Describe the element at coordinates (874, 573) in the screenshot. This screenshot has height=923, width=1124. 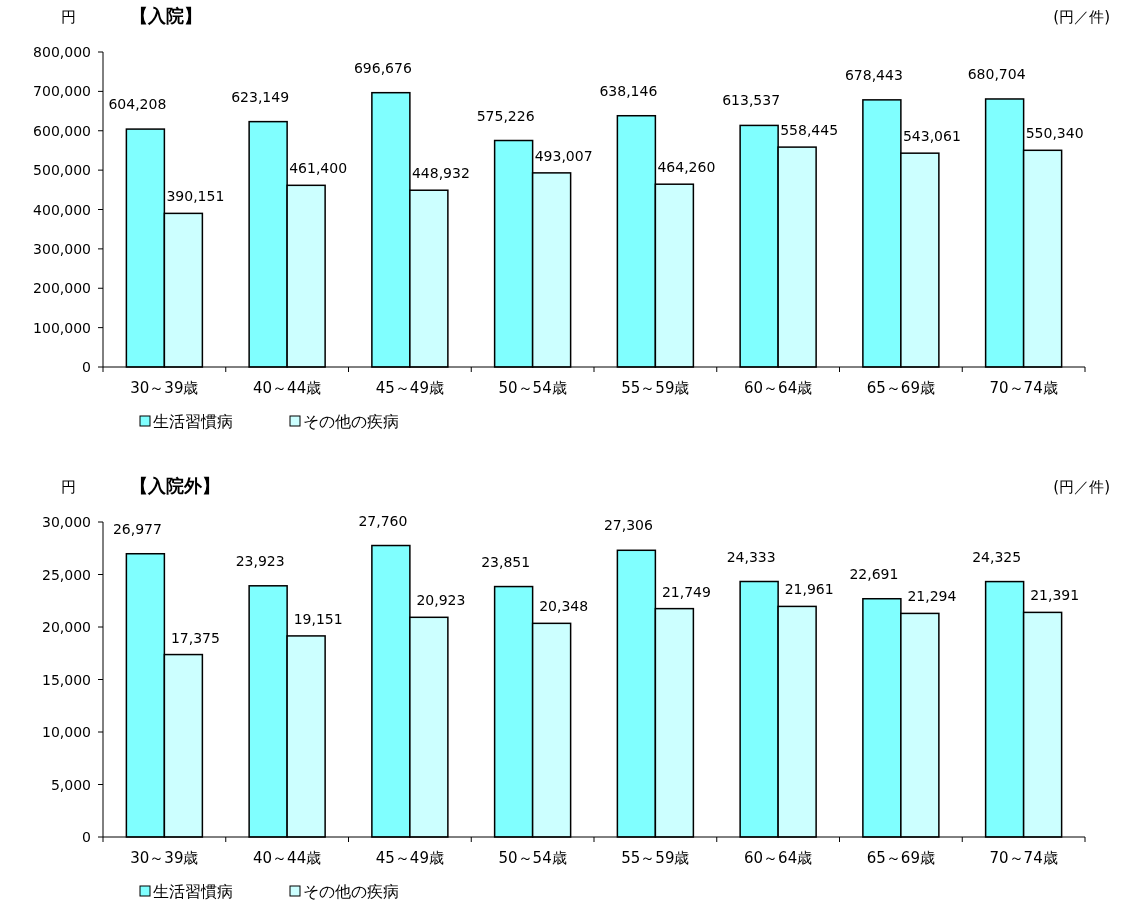
I see `data-label: 22,691` at that location.